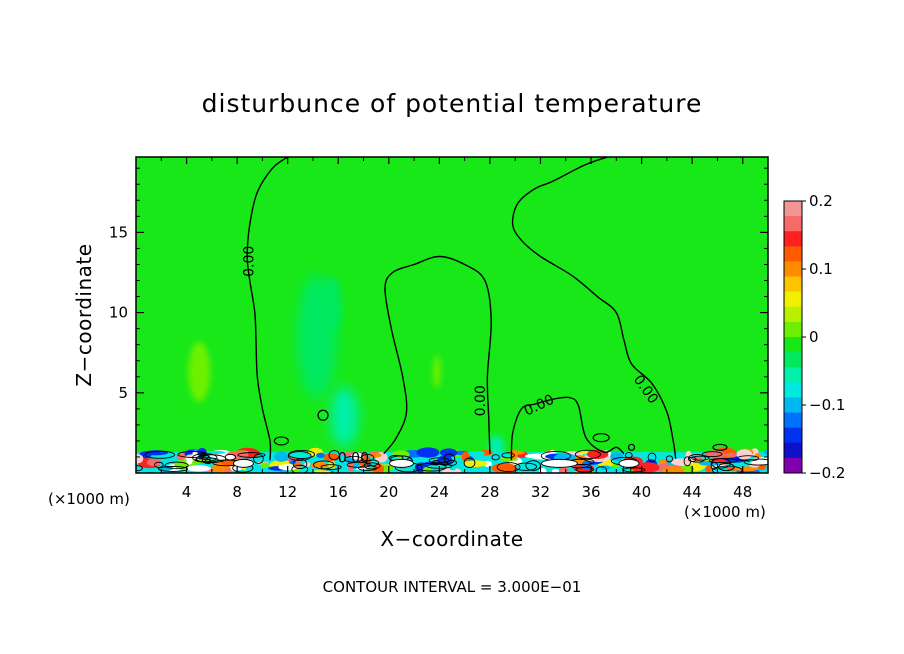  Describe the element at coordinates (346, 367) in the screenshot. I see `heatmap-field` at that location.